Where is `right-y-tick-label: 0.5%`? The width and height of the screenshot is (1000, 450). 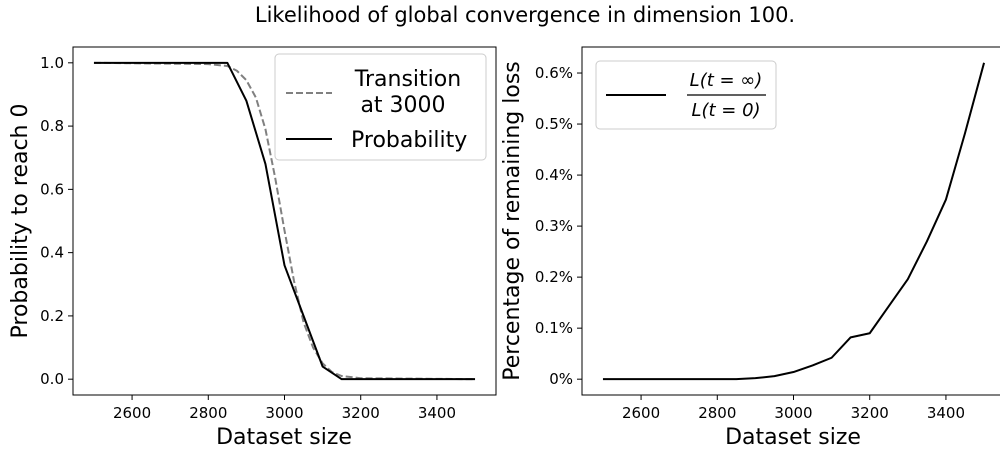
right-y-tick-label: 0.5% is located at coordinates (554, 124).